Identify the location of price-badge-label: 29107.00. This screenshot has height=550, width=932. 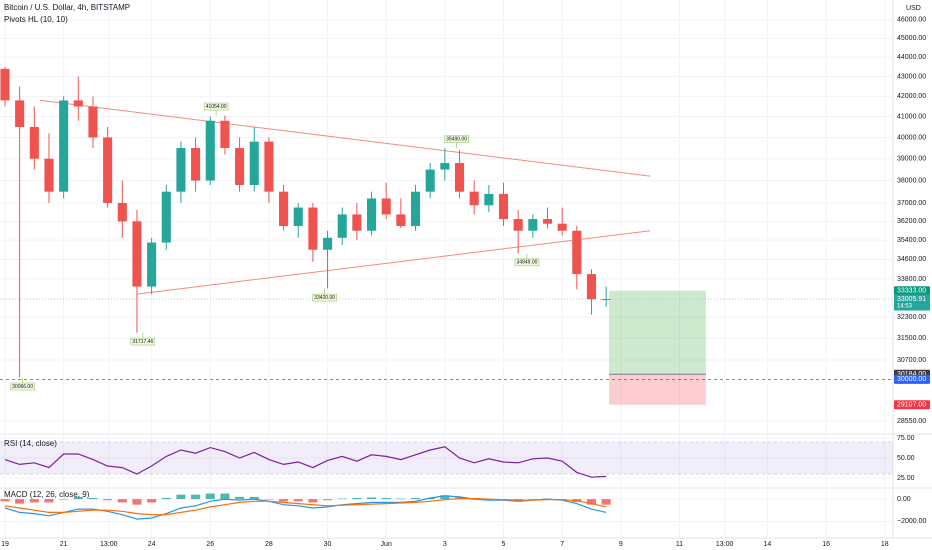
(911, 405).